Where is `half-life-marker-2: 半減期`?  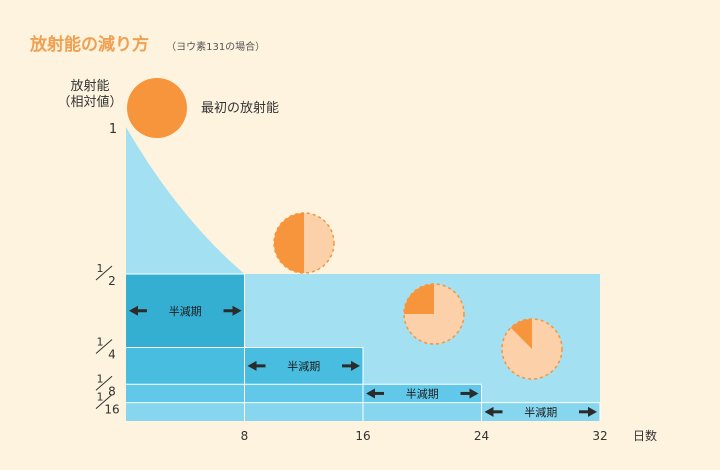 half-life-marker-2: 半減期 is located at coordinates (303, 366).